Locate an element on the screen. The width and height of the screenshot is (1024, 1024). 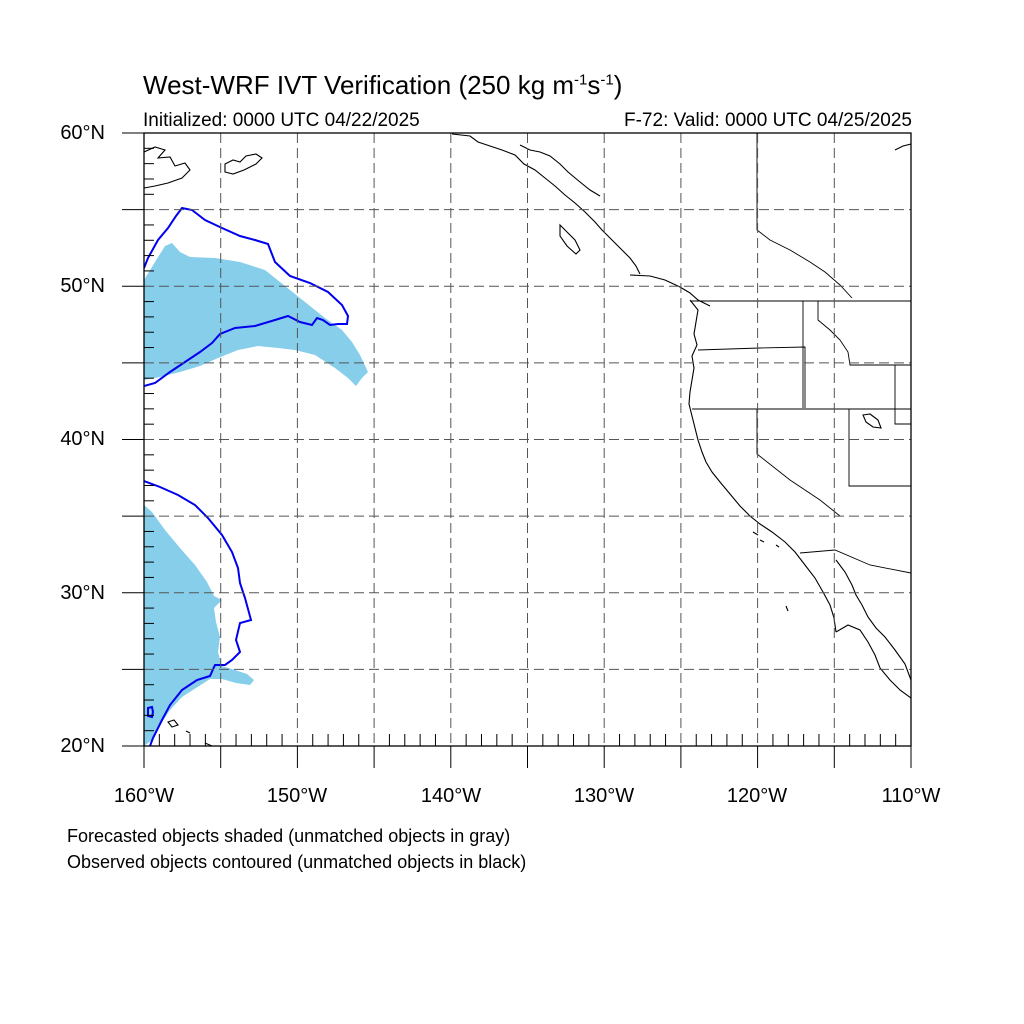
lat-label-60n: 60°N is located at coordinates (82, 133).